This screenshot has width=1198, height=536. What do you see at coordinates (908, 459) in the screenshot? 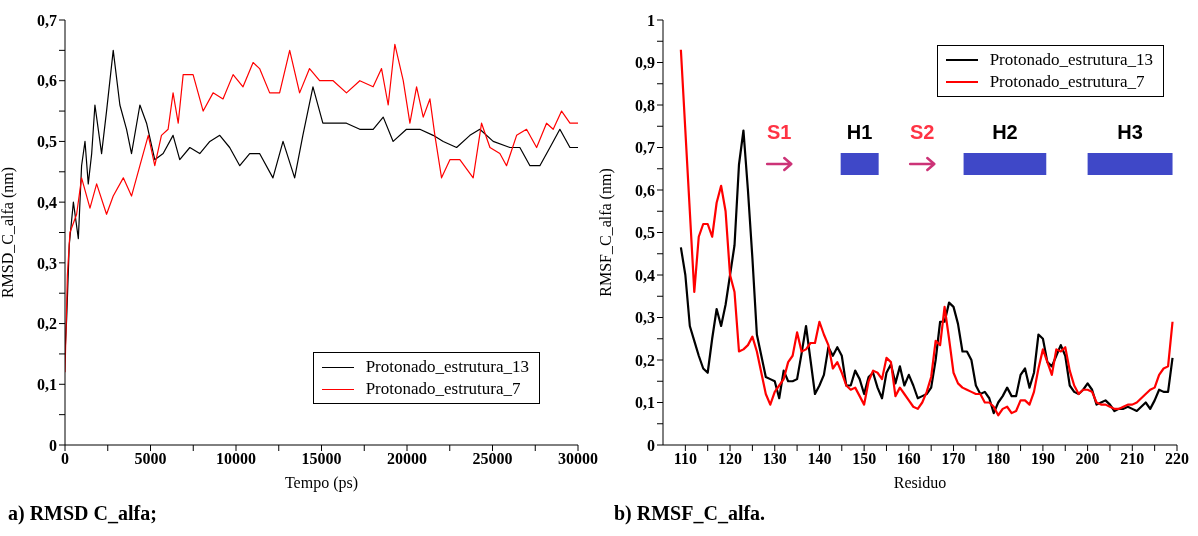
I see `x-tick-label: 160` at bounding box center [908, 459].